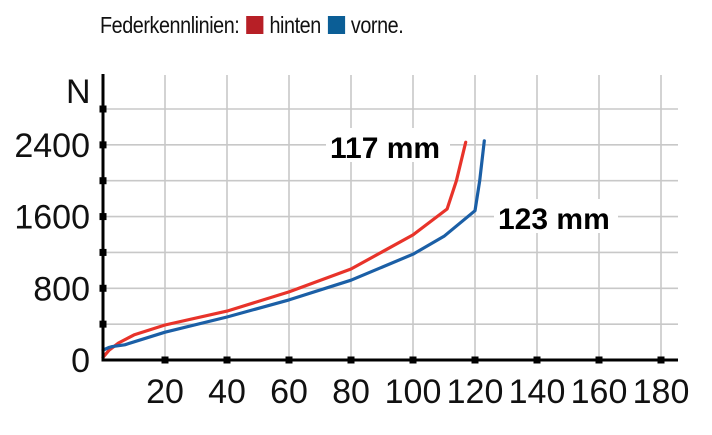 This screenshot has width=712, height=435. Describe the element at coordinates (227, 392) in the screenshot. I see `x-tick-label: 40` at that location.